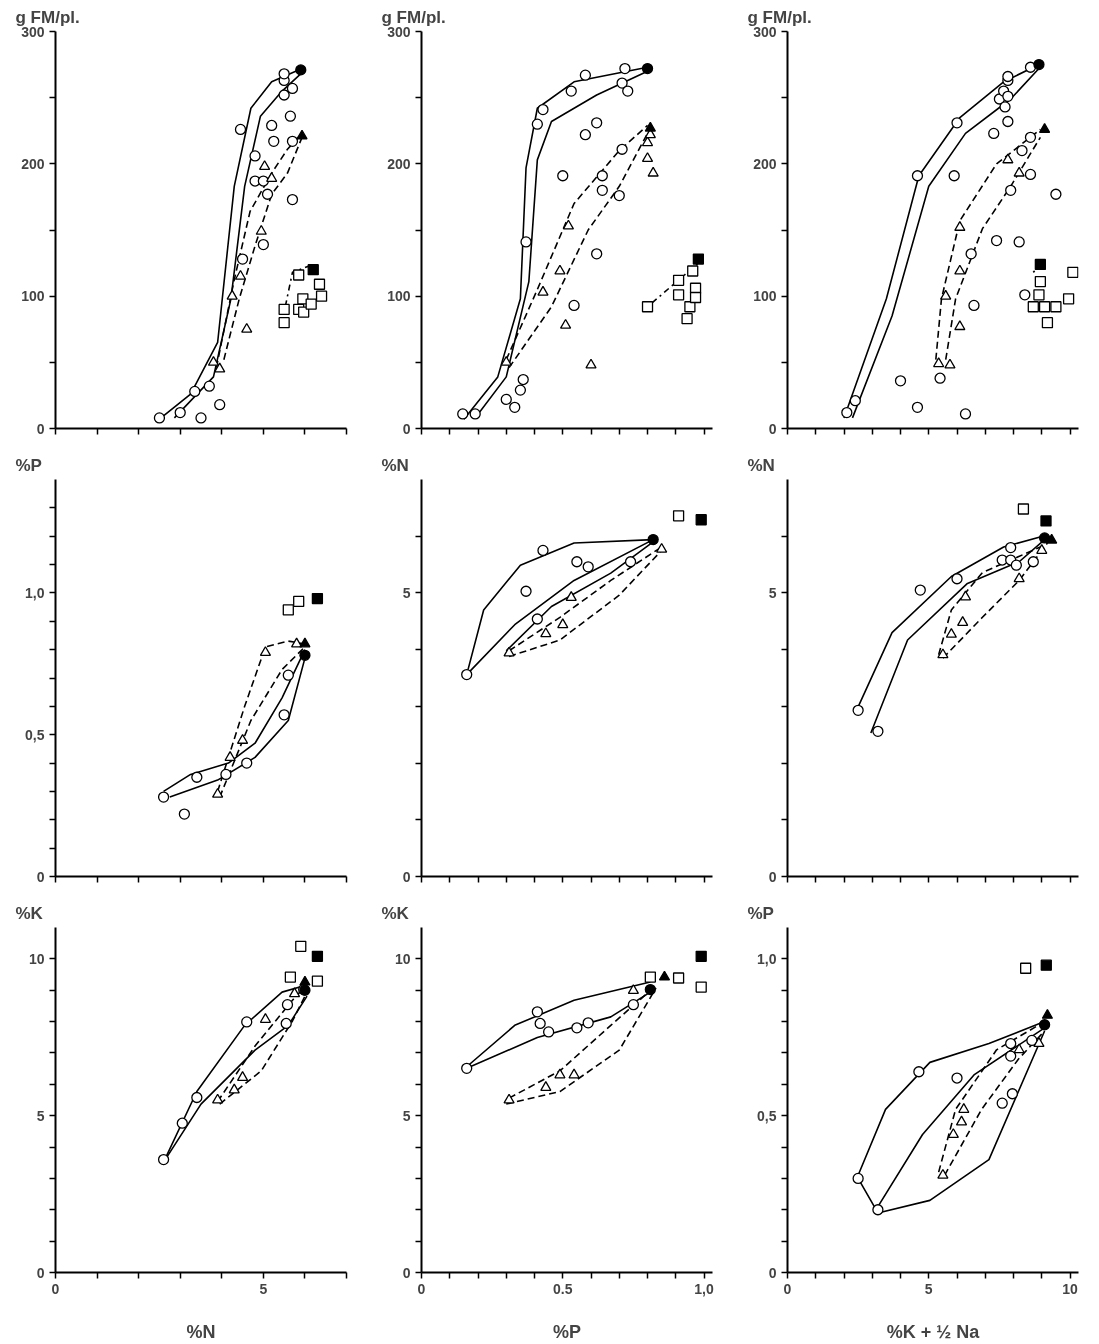 The width and height of the screenshot is (1099, 1344). Describe the element at coordinates (933, 1331) in the screenshot. I see `x-axis-title: %K + ½ Na` at that location.